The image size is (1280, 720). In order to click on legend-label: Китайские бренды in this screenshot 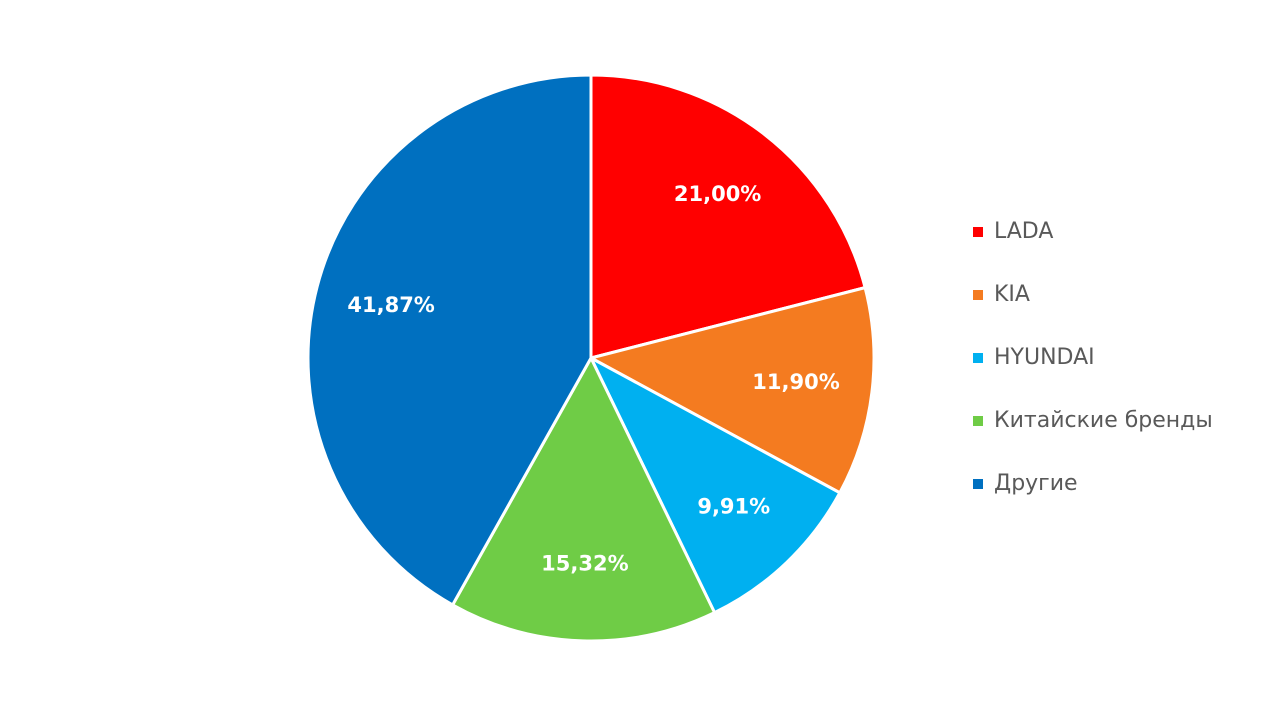, I will do `click(1103, 420)`.